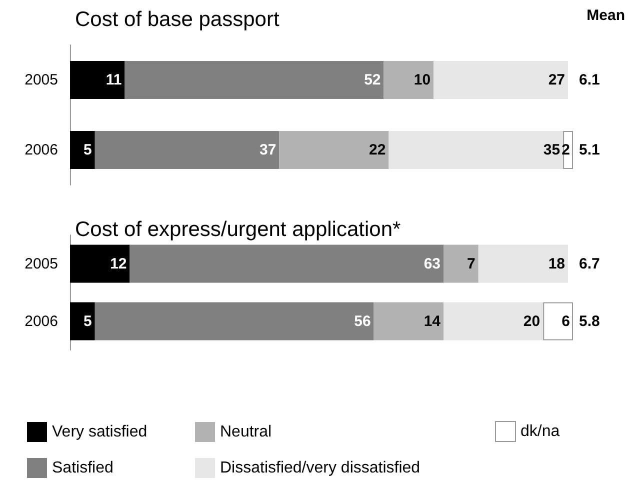 The height and width of the screenshot is (487, 631). What do you see at coordinates (267, 150) in the screenshot?
I see `data-label: 37` at bounding box center [267, 150].